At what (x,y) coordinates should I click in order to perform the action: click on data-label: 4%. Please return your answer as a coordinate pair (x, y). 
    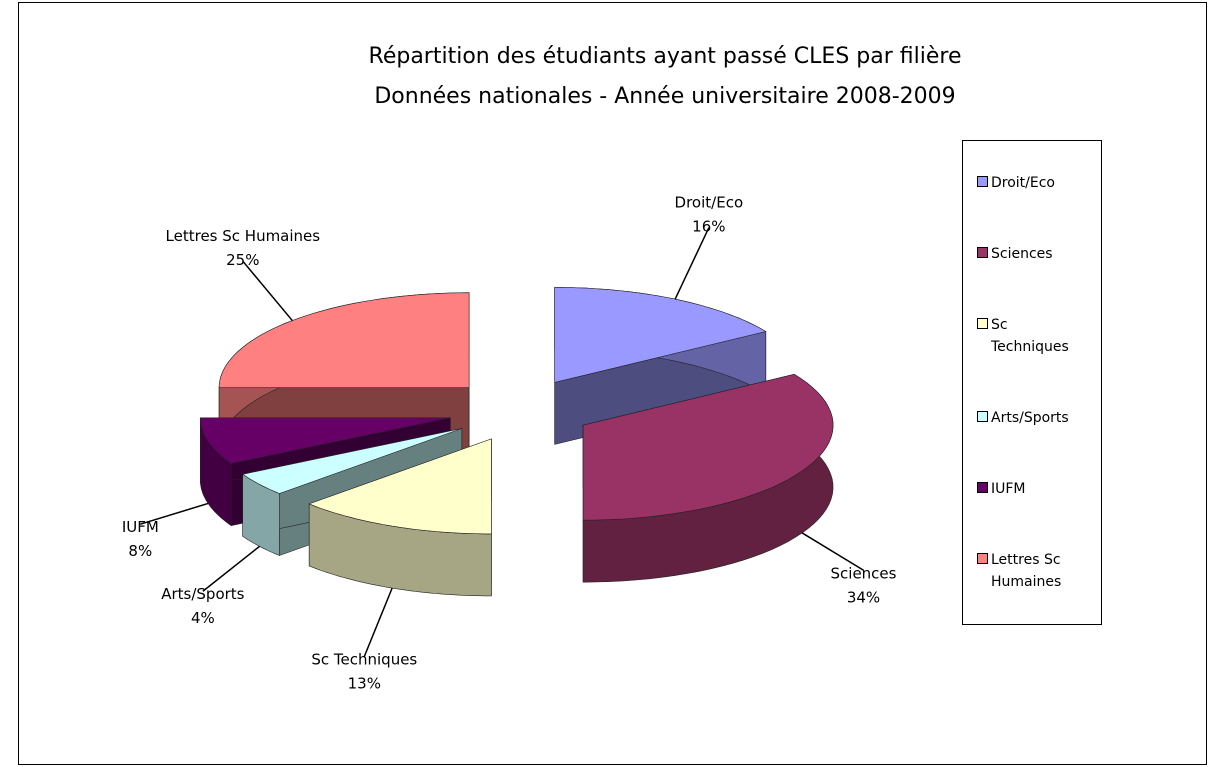
    Looking at the image, I should click on (203, 618).